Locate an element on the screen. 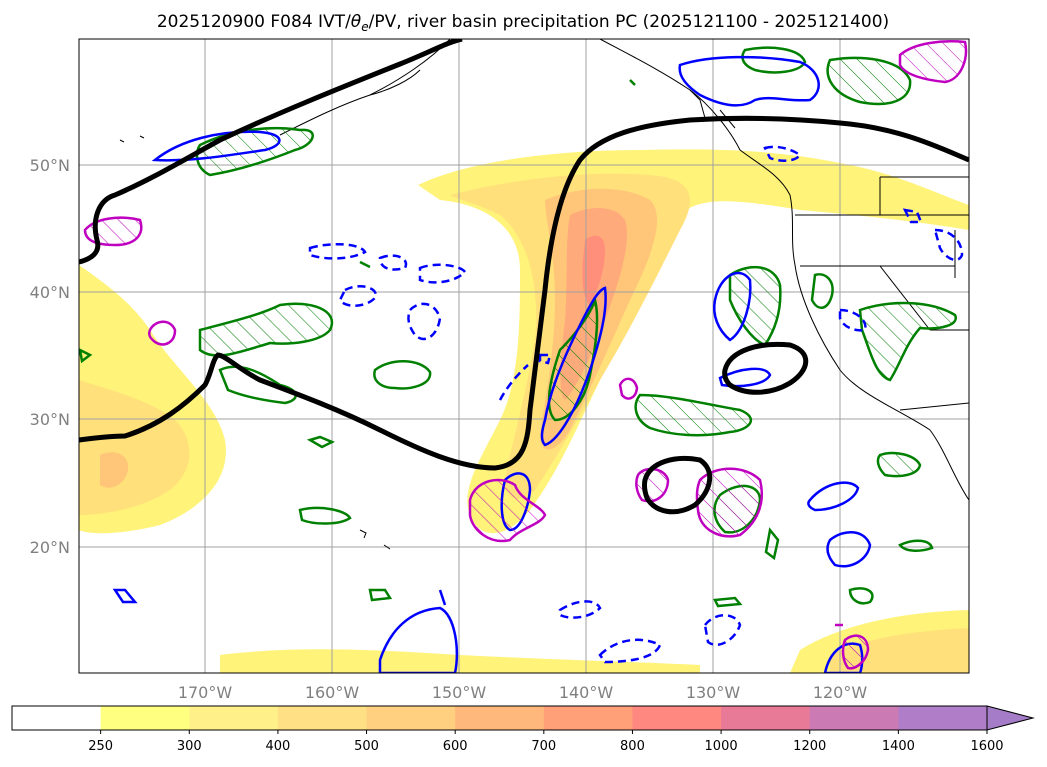  colorbar-tick-label: 400 is located at coordinates (277, 746).